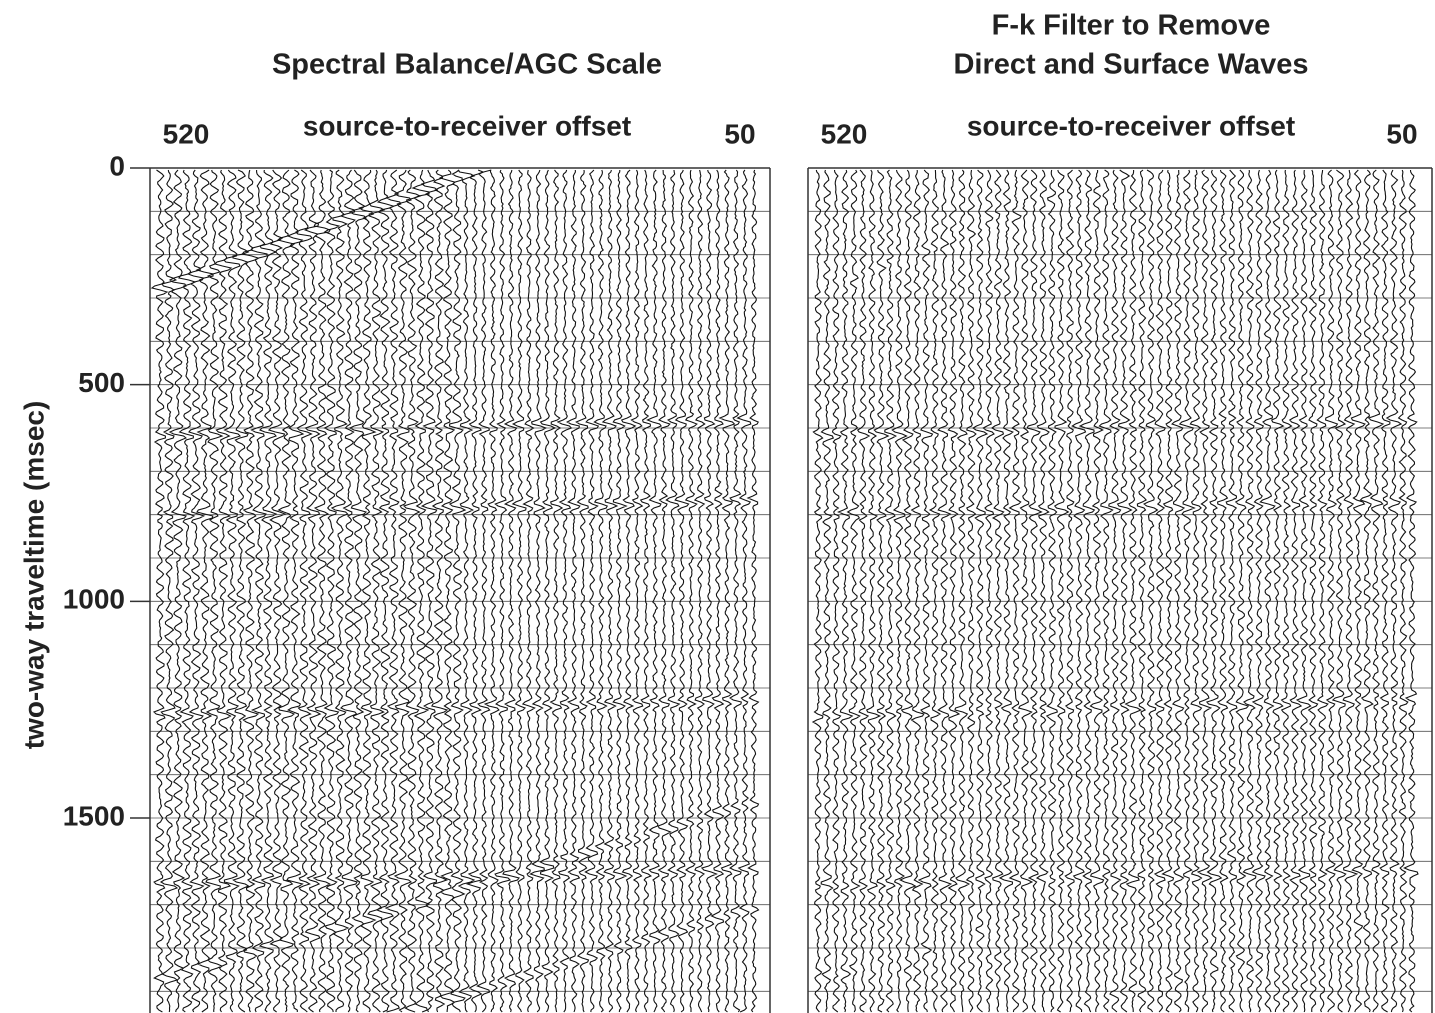  What do you see at coordinates (1131, 125) in the screenshot?
I see `x-axis-label: source-to-receiver offset` at bounding box center [1131, 125].